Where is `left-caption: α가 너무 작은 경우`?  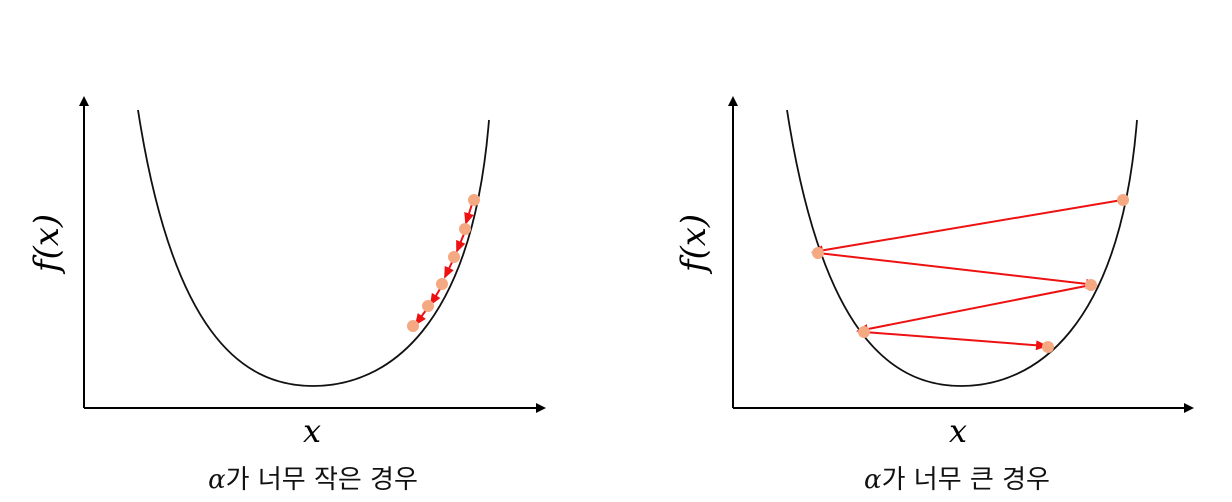
left-caption: α가 너무 작은 경우 is located at coordinates (313, 480).